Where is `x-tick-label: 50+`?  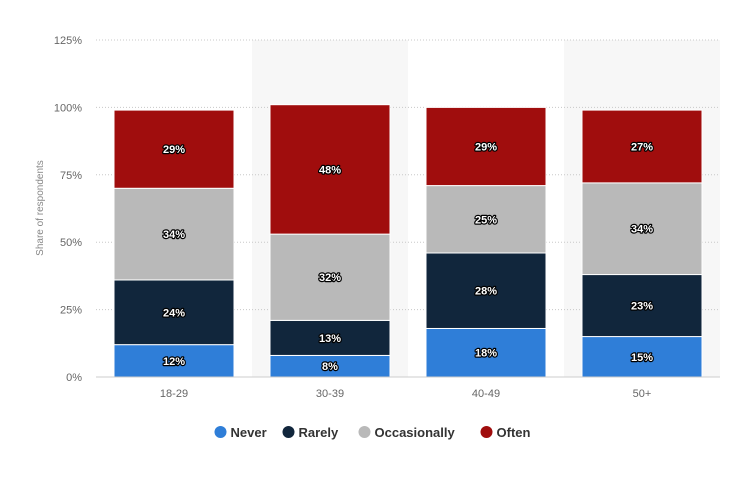
x-tick-label: 50+ is located at coordinates (642, 394).